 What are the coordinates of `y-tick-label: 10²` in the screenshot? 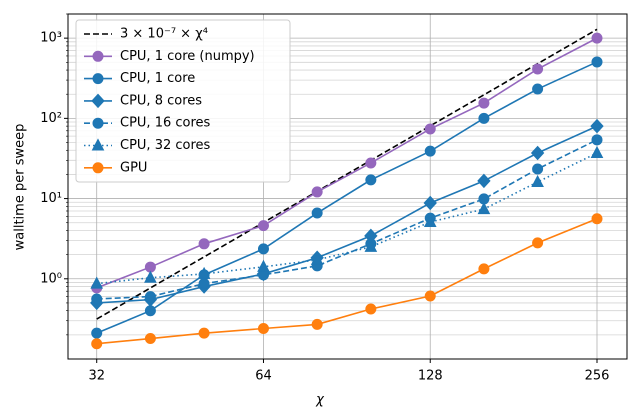 It's located at (51, 118).